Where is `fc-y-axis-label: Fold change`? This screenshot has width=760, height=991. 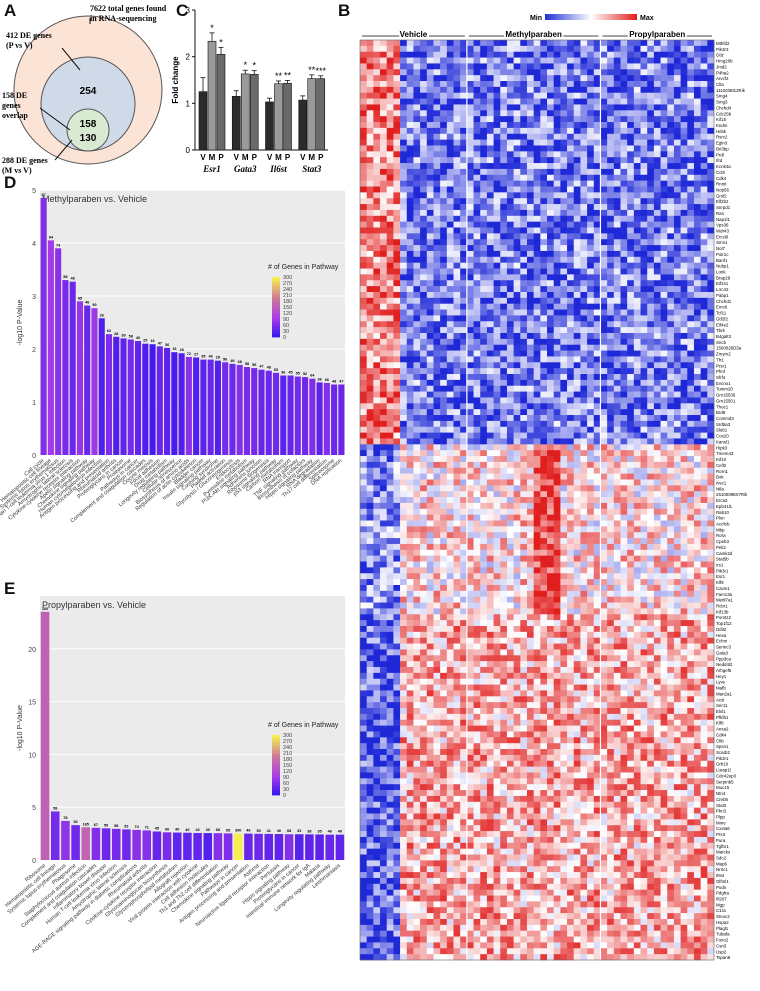 fc-y-axis-label: Fold change is located at coordinates (175, 80).